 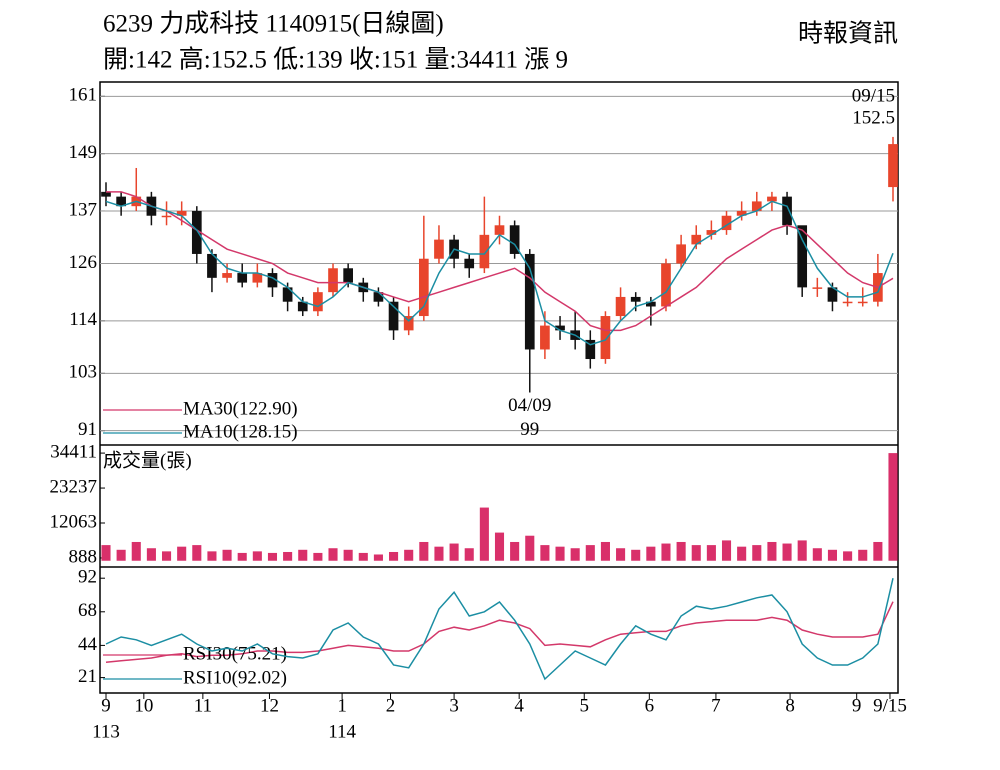 I want to click on source: 時報資訊, so click(x=848, y=34).